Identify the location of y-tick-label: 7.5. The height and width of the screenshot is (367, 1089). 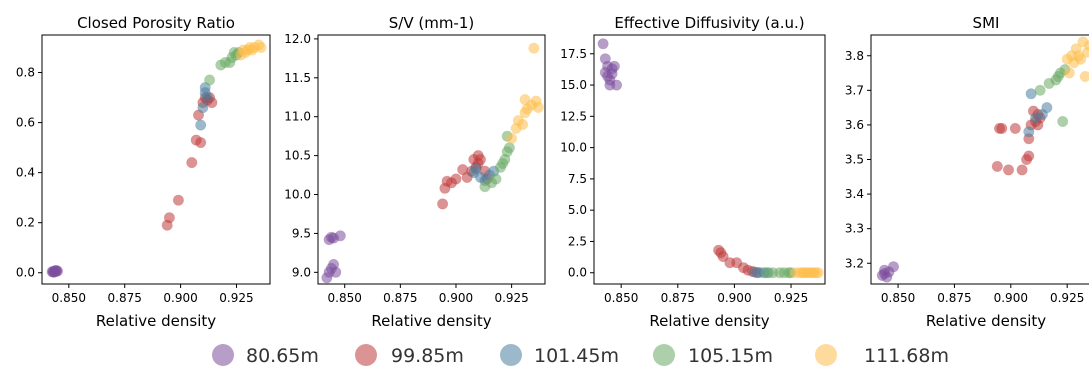
(577, 179).